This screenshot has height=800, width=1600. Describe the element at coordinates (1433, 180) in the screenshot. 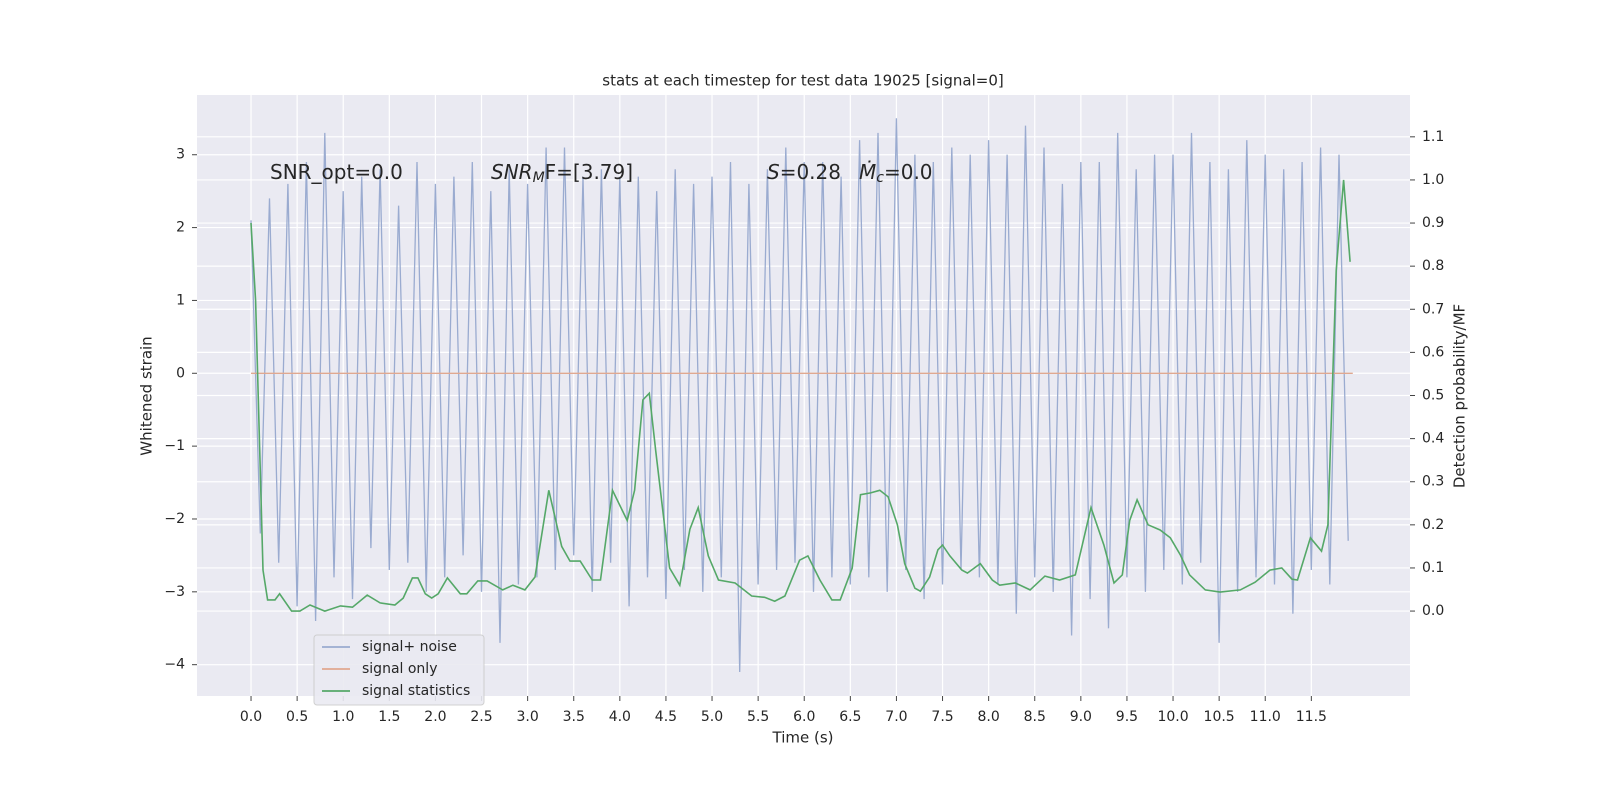

I see `y2-tick-label: 1.0` at that location.